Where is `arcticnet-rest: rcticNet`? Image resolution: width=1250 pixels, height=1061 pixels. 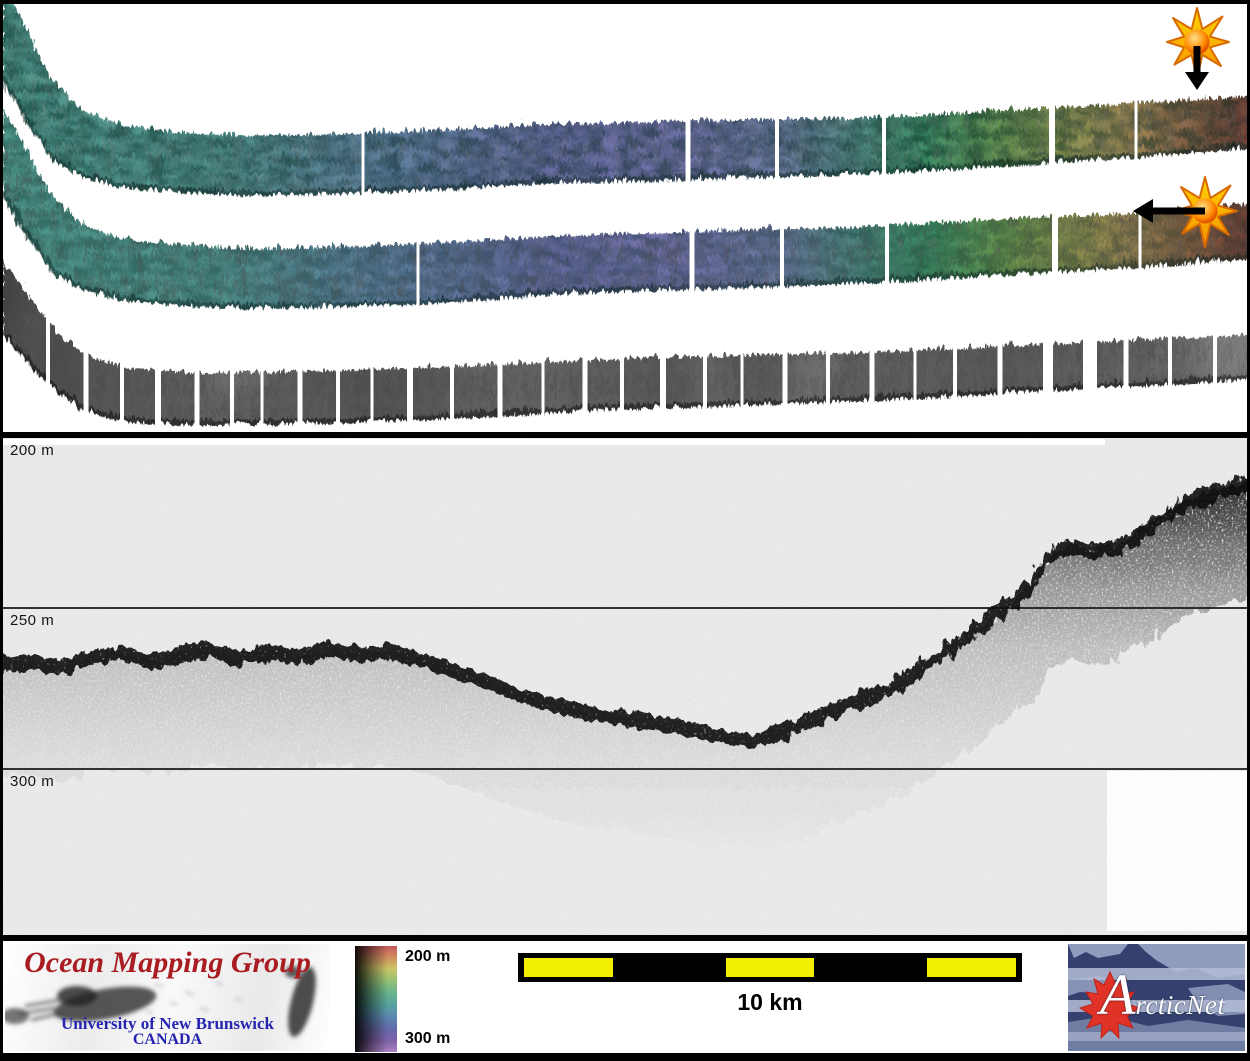
arcticnet-rest: rcticNet is located at coordinates (1180, 1005).